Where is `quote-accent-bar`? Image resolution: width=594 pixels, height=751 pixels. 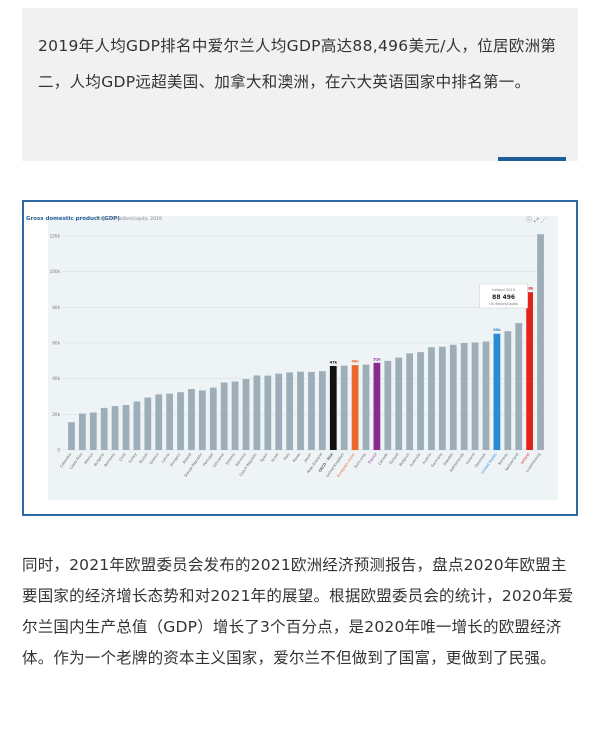 quote-accent-bar is located at coordinates (532, 159).